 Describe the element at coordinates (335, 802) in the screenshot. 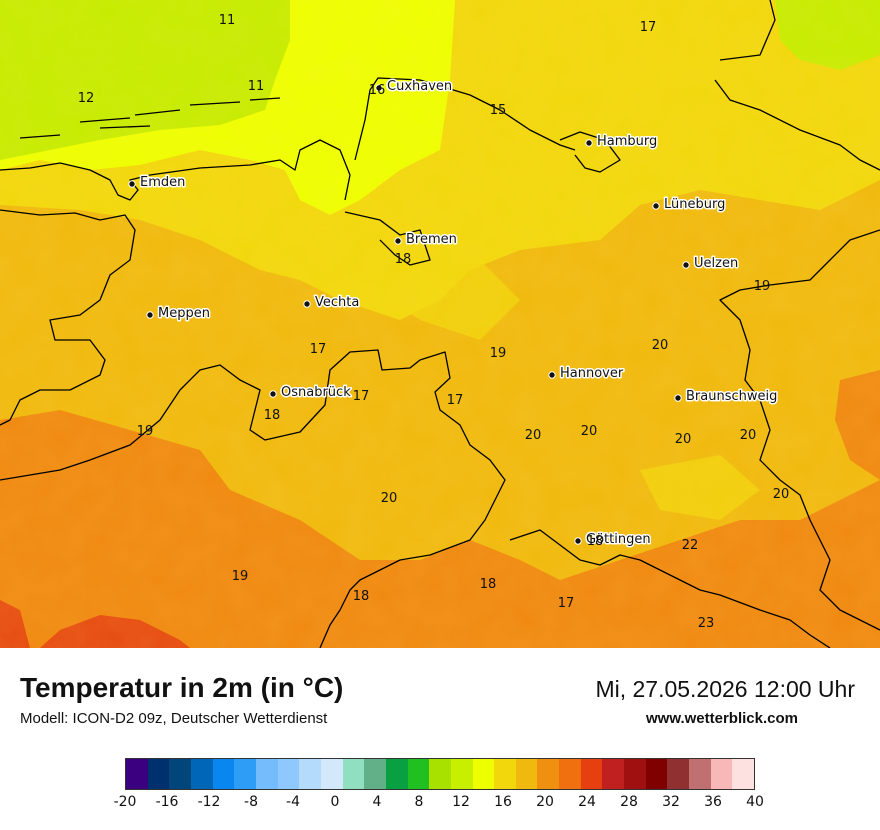

I see `colorbar-tick-label: 0` at that location.